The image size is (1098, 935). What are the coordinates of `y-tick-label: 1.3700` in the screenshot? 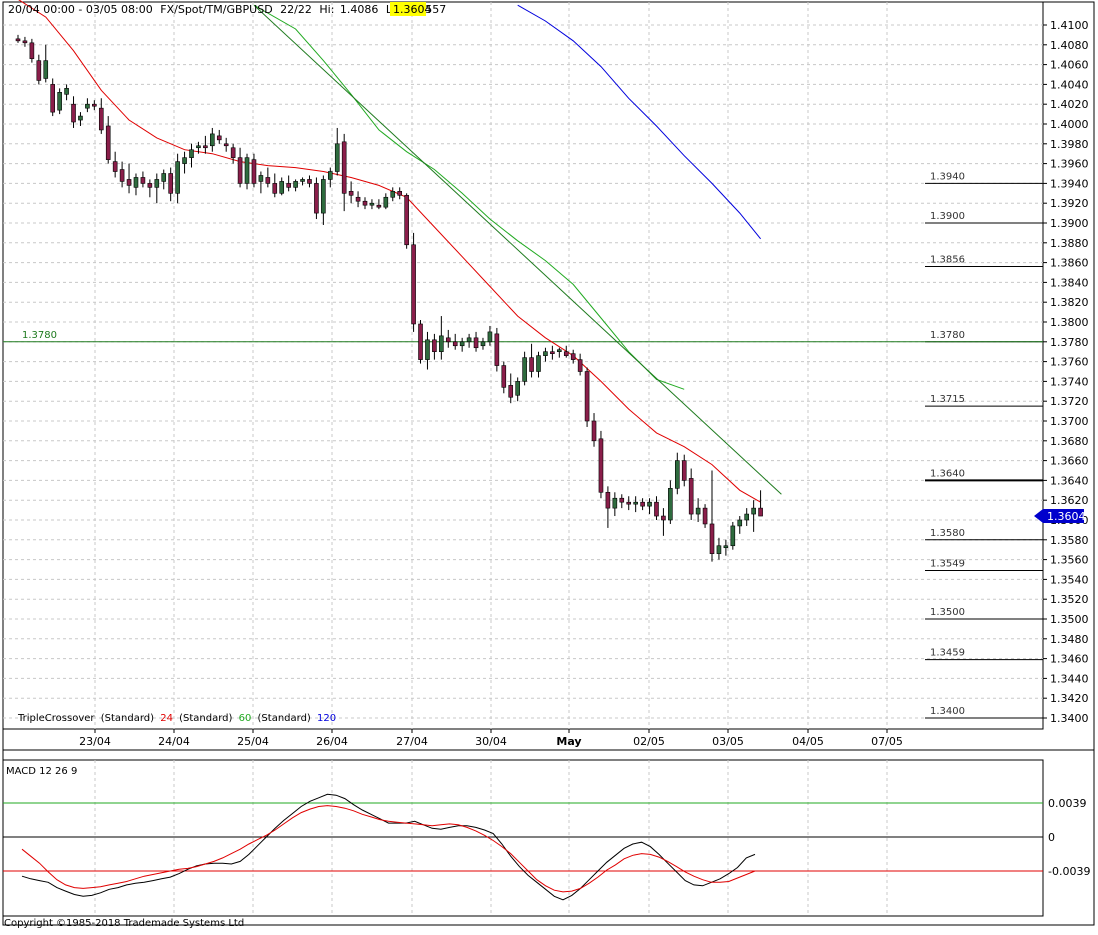 It's located at (1069, 421).